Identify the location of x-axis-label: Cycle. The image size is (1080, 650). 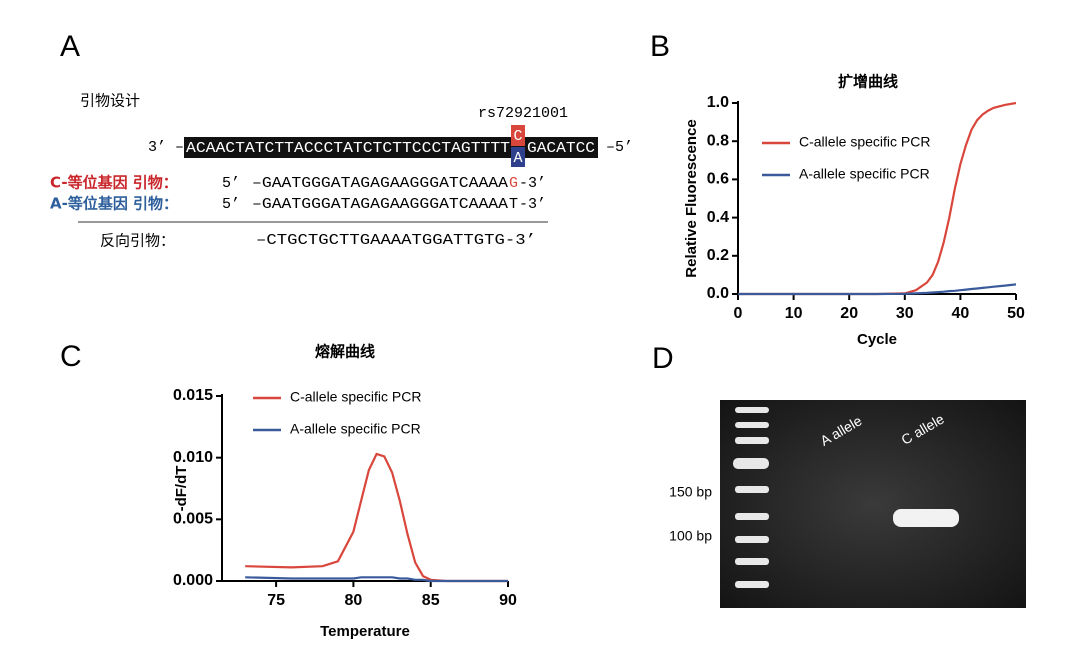
(877, 339).